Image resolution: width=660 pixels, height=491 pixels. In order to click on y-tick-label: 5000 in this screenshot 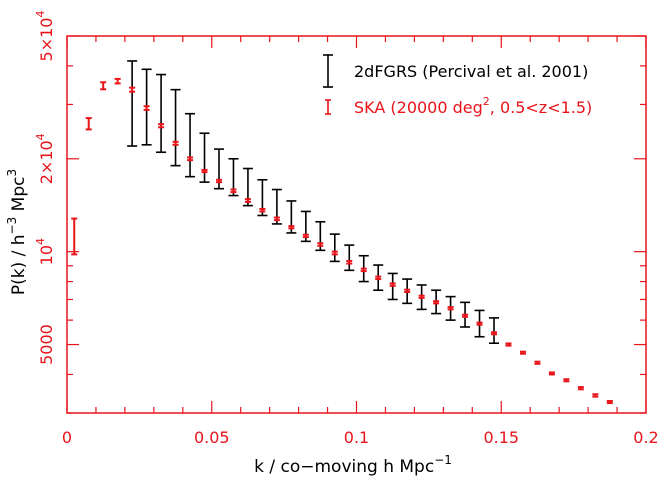, I will do `click(46, 344)`.